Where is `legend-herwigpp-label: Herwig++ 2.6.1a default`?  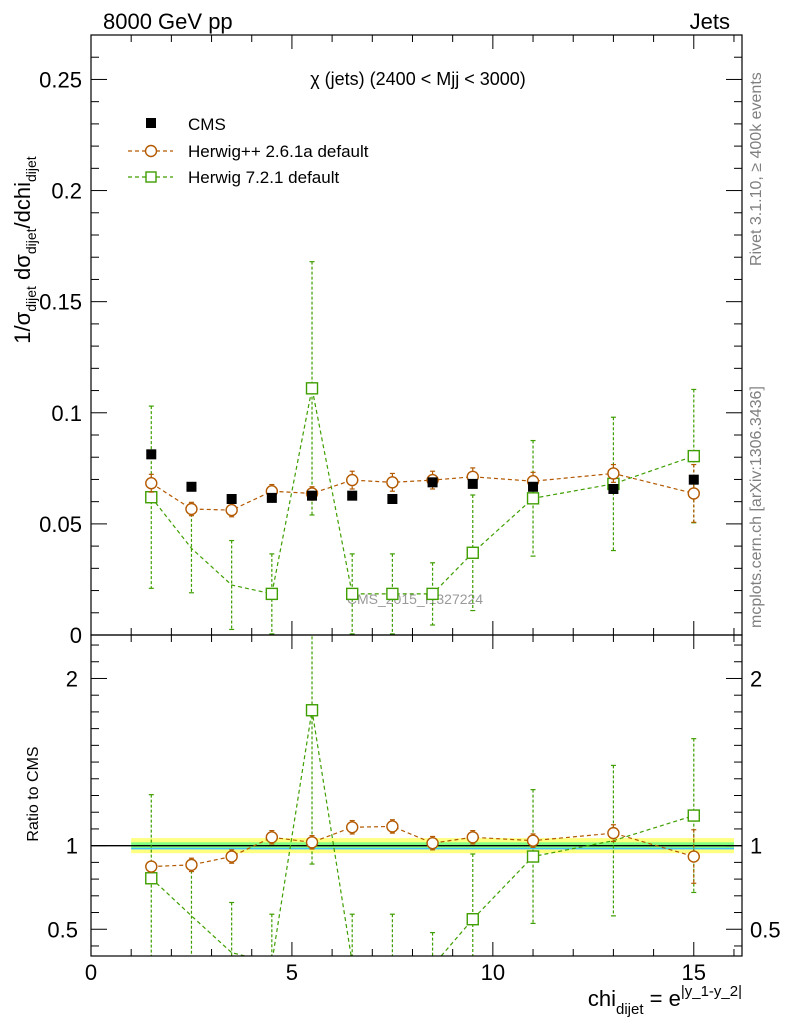 legend-herwigpp-label: Herwig++ 2.6.1a default is located at coordinates (278, 151).